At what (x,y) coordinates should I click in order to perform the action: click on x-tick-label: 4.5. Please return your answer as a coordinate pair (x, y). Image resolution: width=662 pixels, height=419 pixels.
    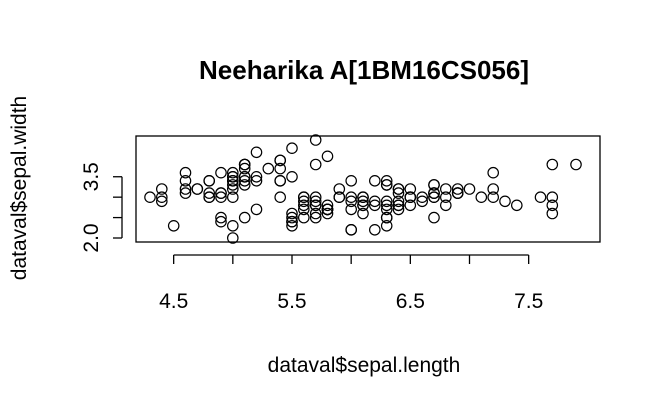
    Looking at the image, I should click on (173, 301).